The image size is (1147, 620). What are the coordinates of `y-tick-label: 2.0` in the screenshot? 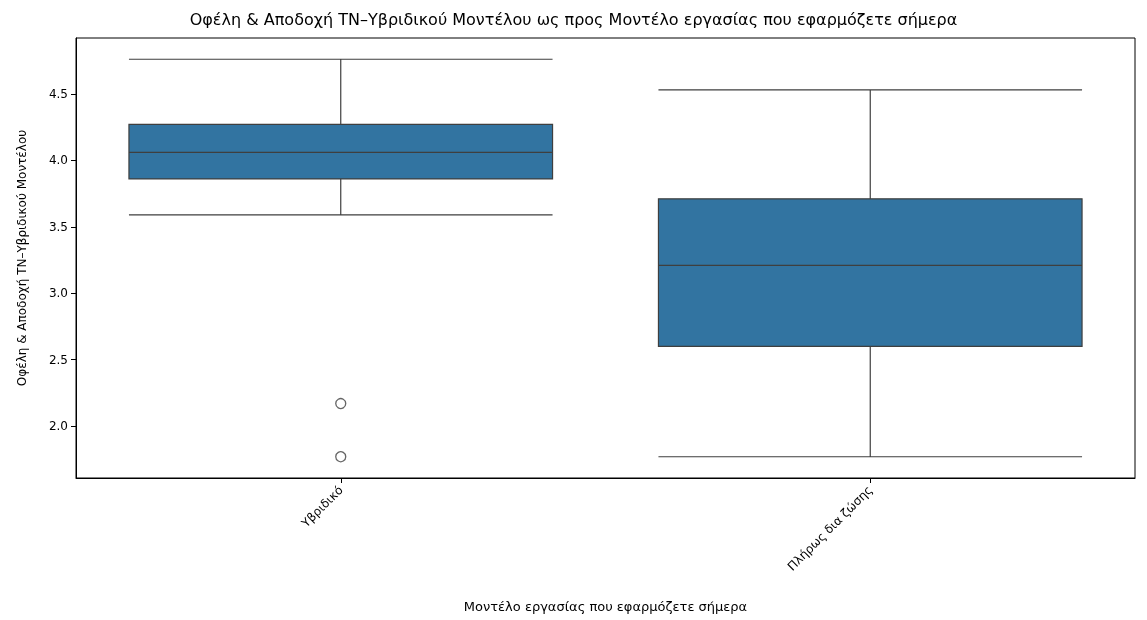 It's located at (58, 426).